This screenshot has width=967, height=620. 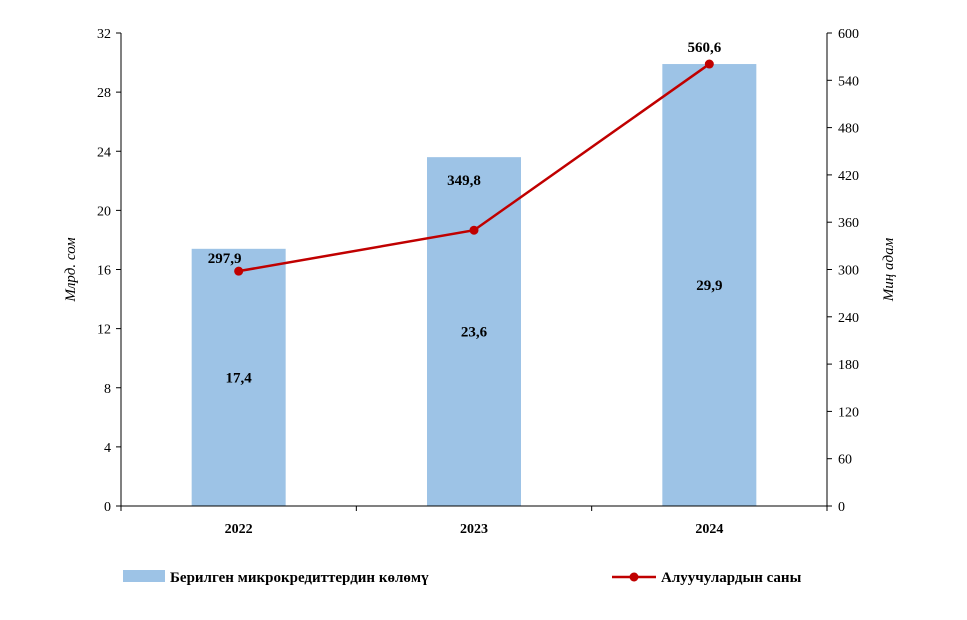 What do you see at coordinates (848, 318) in the screenshot?
I see `right-tick-label: 240` at bounding box center [848, 318].